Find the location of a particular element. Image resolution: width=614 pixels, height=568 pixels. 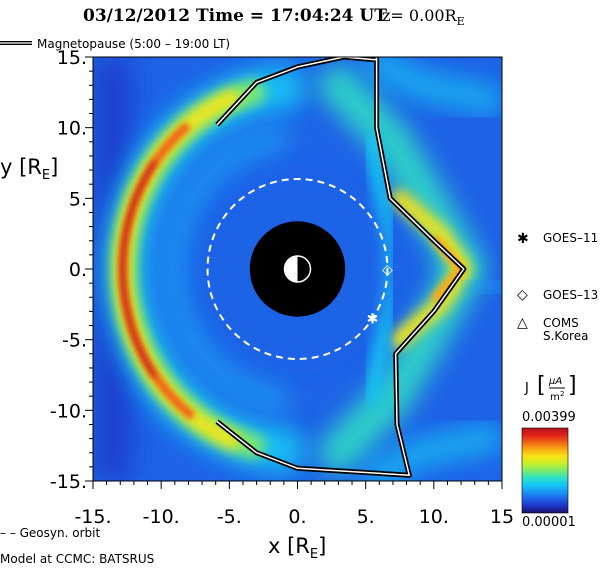

goes11-symbol-icon: ✱ is located at coordinates (523, 239).